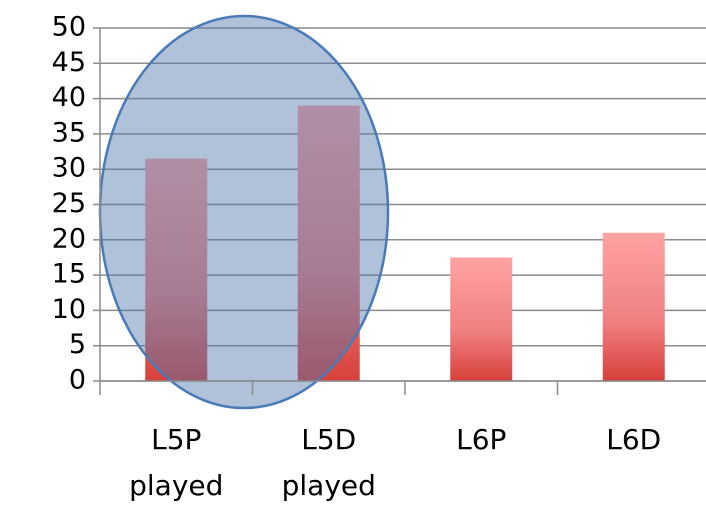  Describe the element at coordinates (69, 132) in the screenshot. I see `y-tick-label: 35` at that location.